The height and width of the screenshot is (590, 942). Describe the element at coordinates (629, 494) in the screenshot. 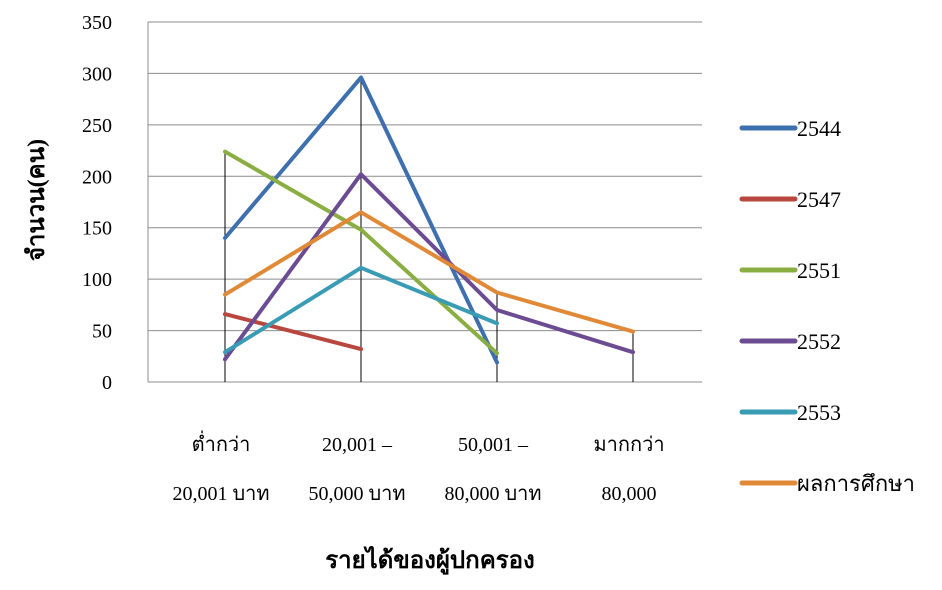

I see `x-category-label-line2: 80,000` at that location.